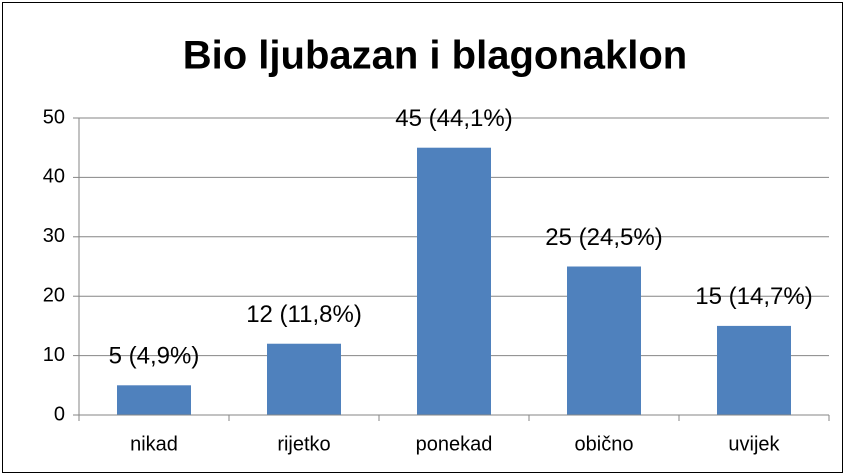 The image size is (846, 476). Describe the element at coordinates (154, 444) in the screenshot. I see `x-tick-label: nikad` at that location.